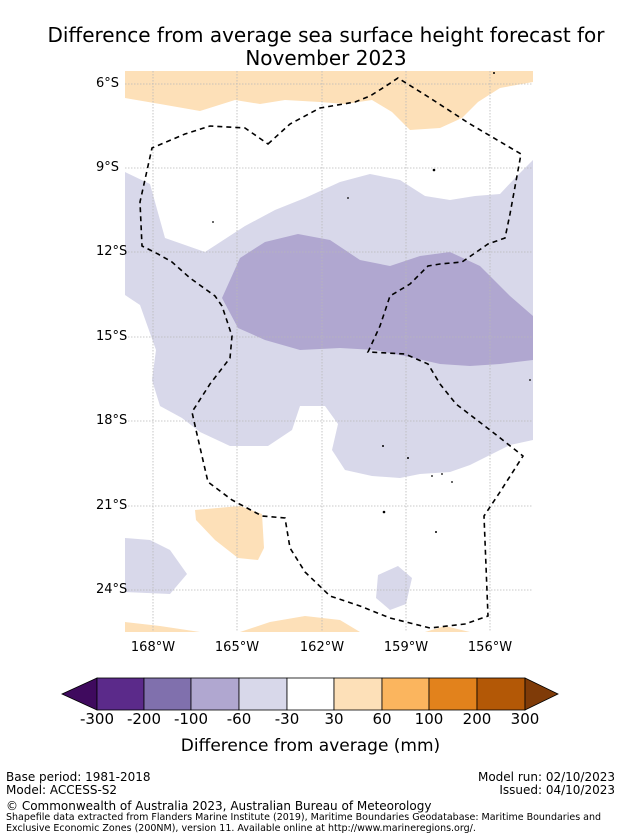  Describe the element at coordinates (477, 719) in the screenshot. I see `colorbar-tick: 200` at that location.